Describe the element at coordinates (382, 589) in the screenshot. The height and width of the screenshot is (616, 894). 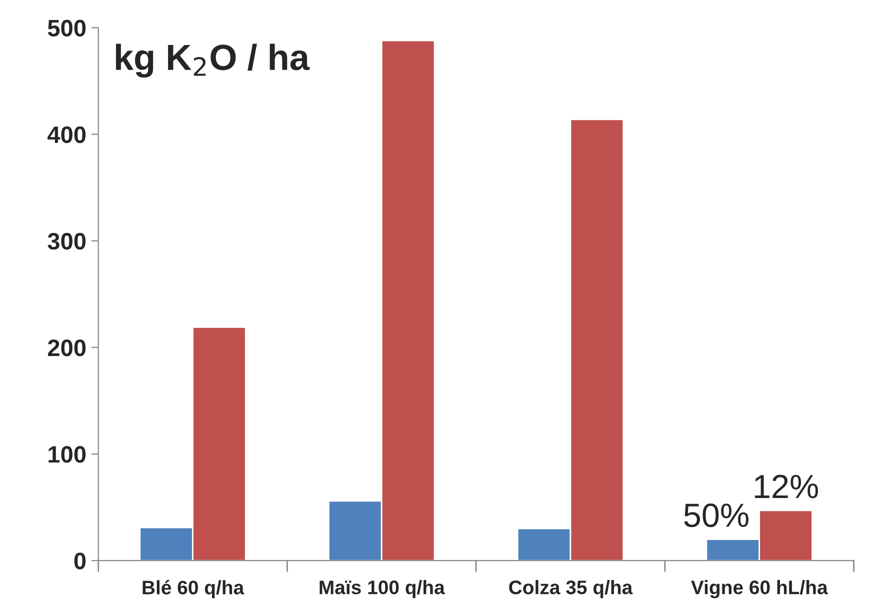
I see `x-tick-label: Maïs 100 q/ha` at that location.